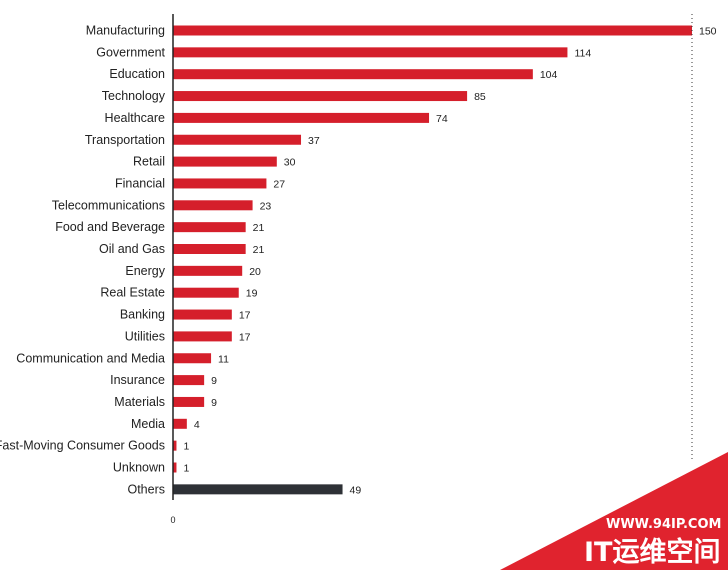 The image size is (728, 570). Describe the element at coordinates (140, 183) in the screenshot. I see `category-label: Financial` at that location.